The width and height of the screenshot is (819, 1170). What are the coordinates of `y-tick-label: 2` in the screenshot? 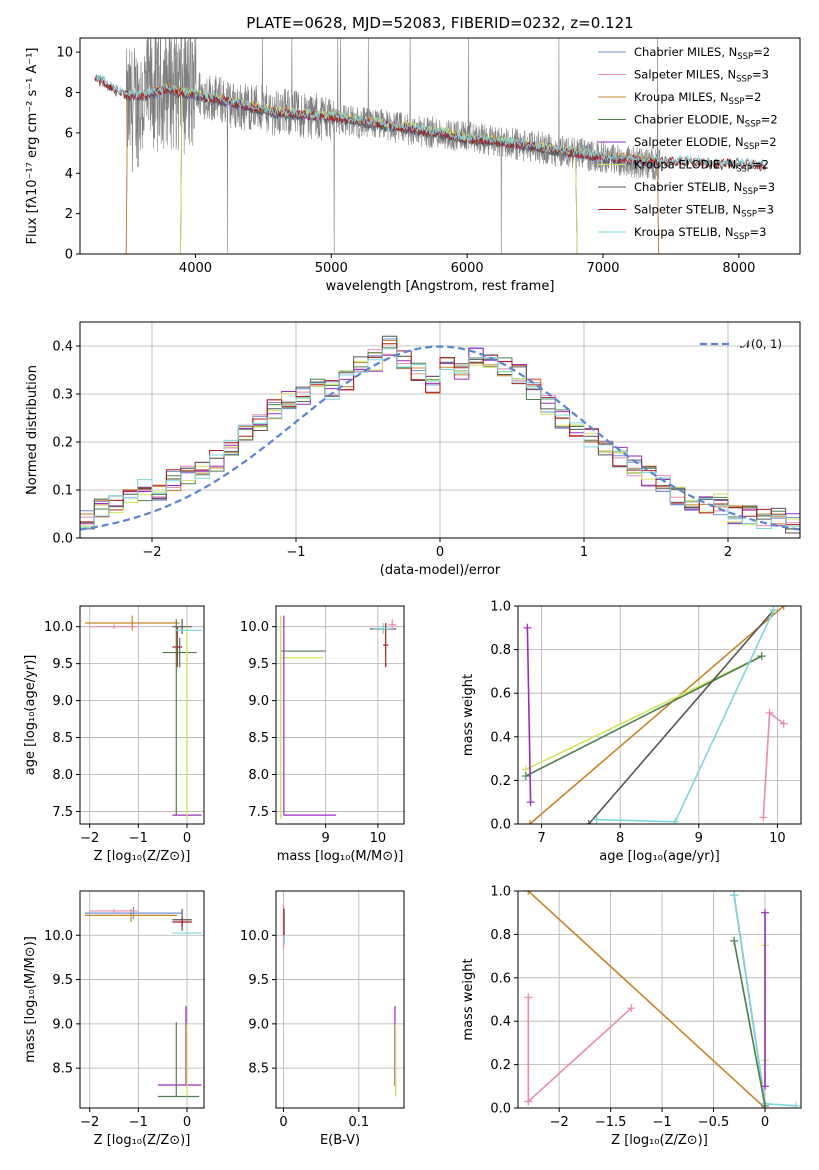 It's located at (69, 214).